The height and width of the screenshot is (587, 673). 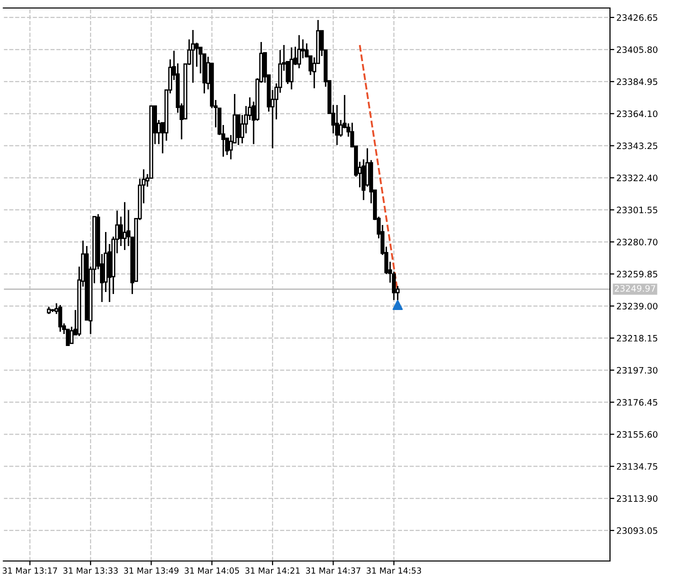 What do you see at coordinates (637, 402) in the screenshot?
I see `y-tick-label: 23176.45` at bounding box center [637, 402].